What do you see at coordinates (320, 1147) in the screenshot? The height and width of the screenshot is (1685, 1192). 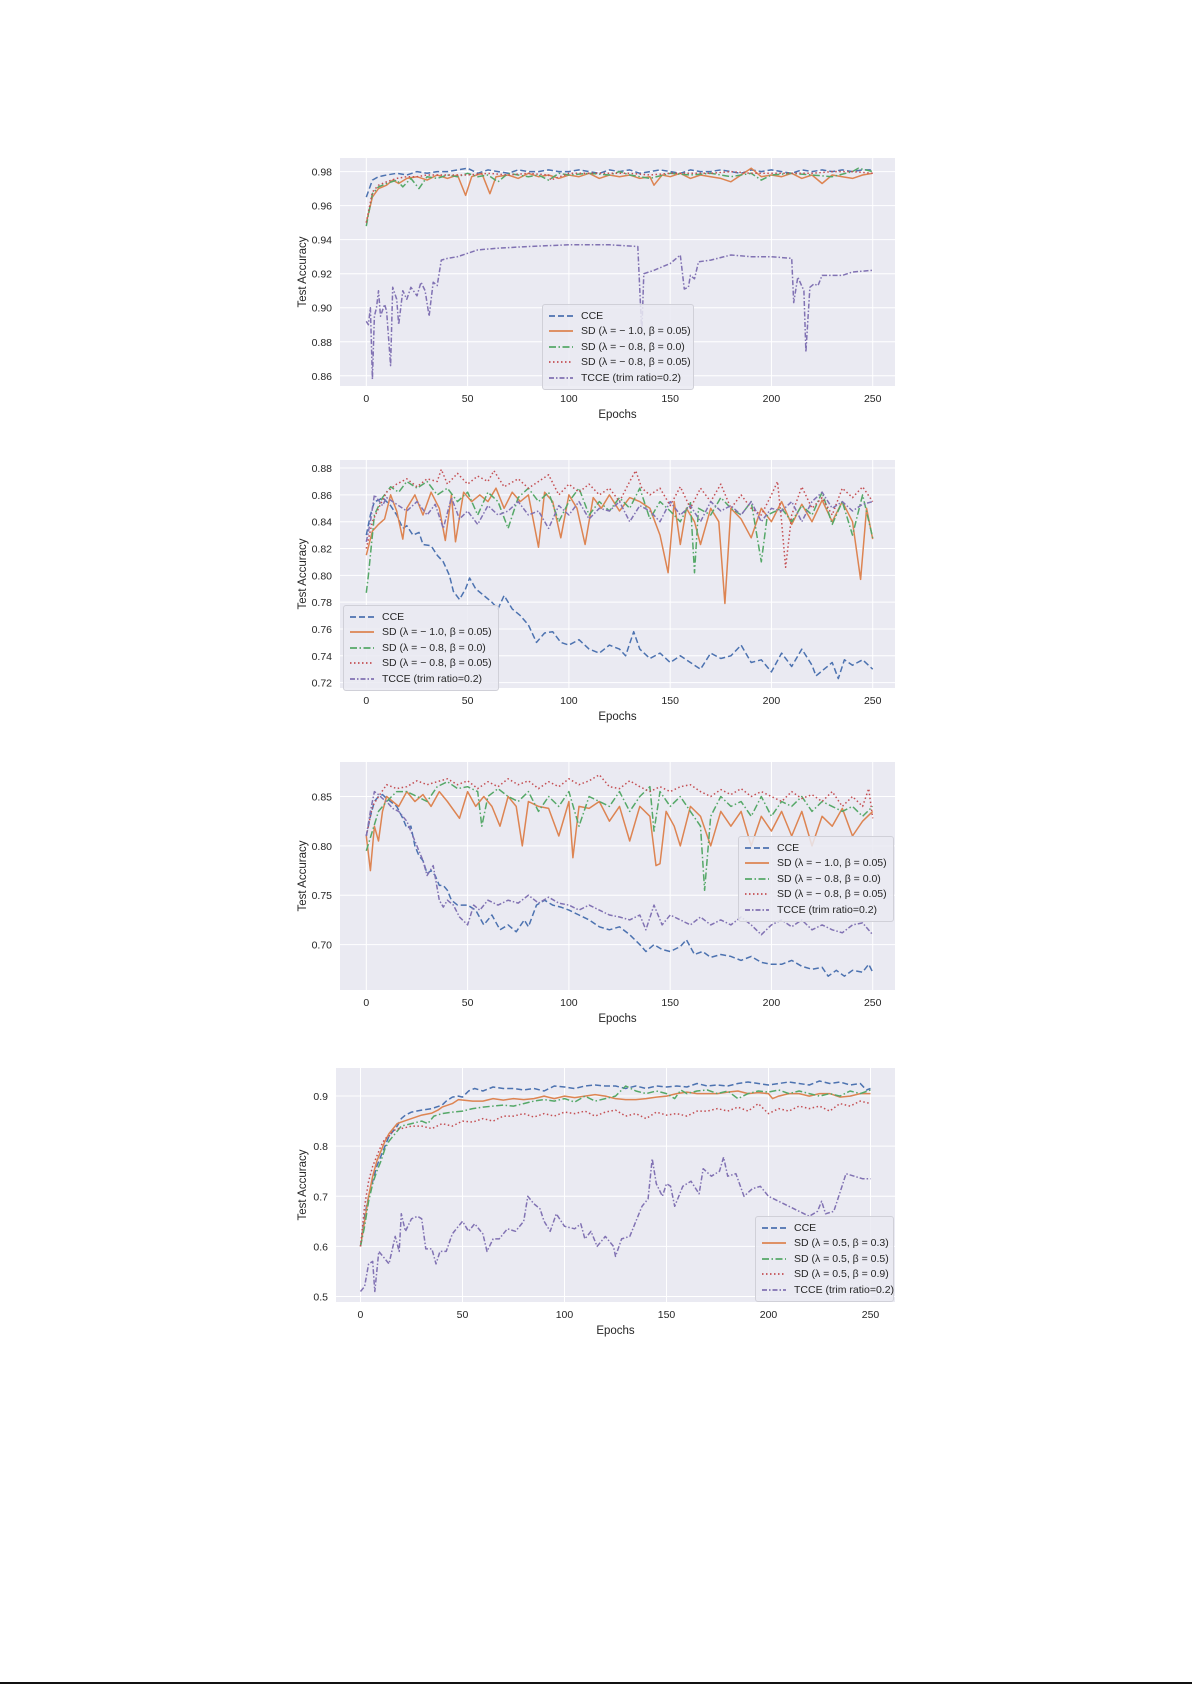 I see `y-tick-label: 0.8` at bounding box center [320, 1147].